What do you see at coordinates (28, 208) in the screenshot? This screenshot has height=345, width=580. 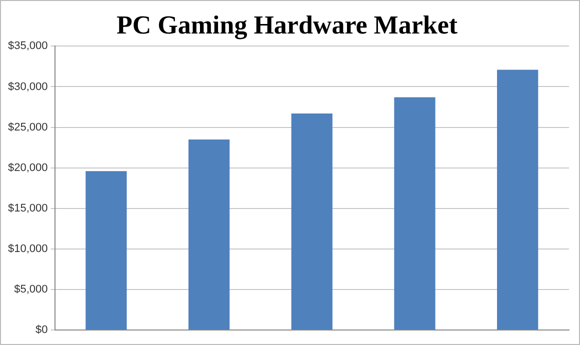 I see `y-tick-label: $15,000` at bounding box center [28, 208].